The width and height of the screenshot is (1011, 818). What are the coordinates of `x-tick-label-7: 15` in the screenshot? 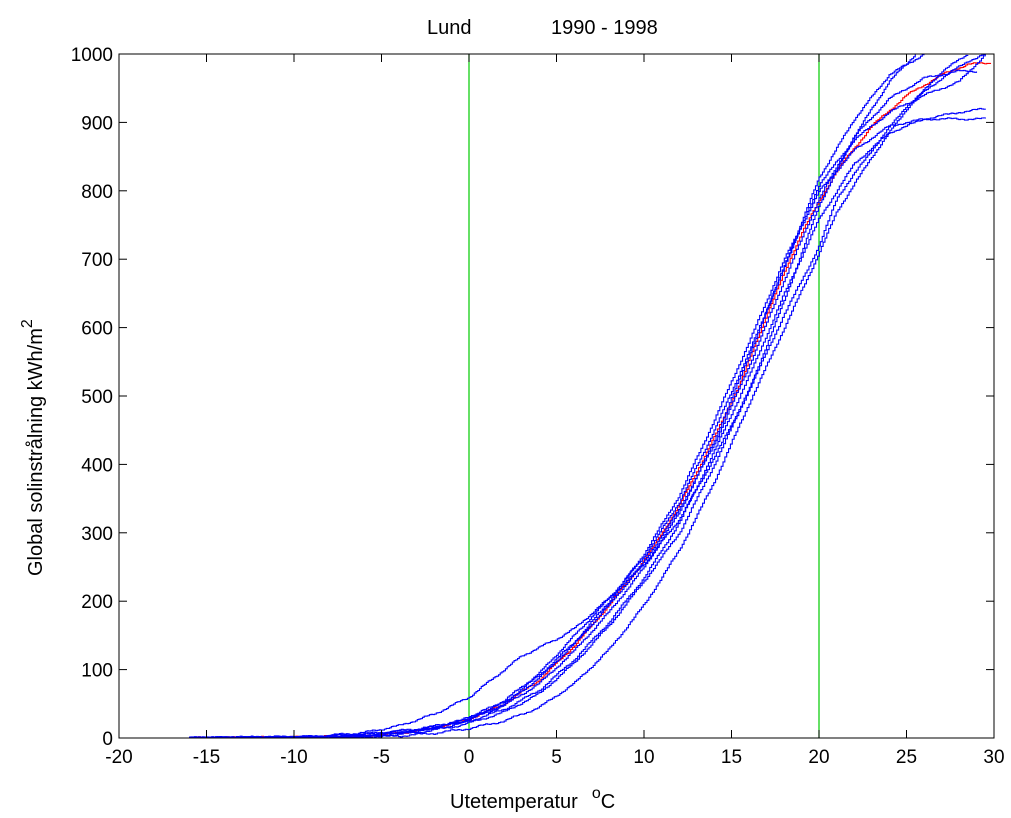 It's located at (731, 757).